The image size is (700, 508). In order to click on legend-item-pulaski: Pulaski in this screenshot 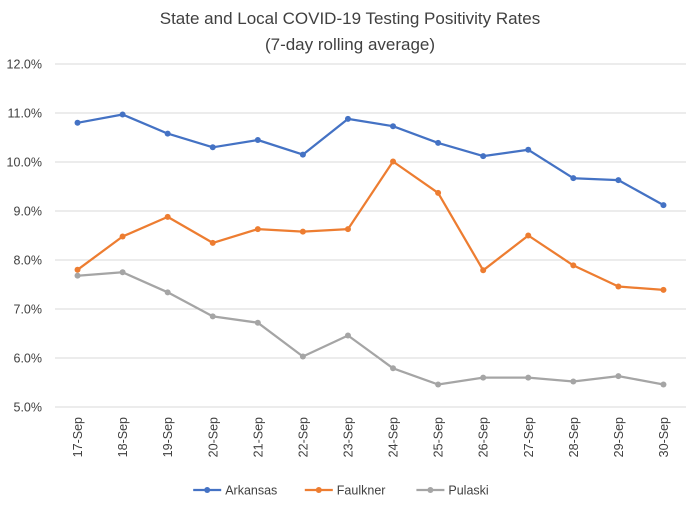, I will do `click(452, 491)`.